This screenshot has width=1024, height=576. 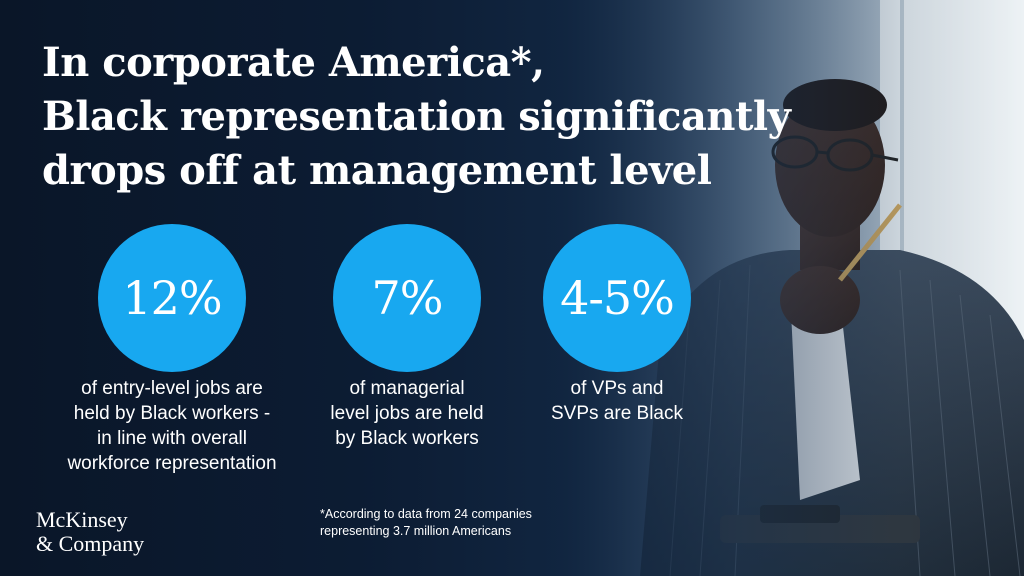 What do you see at coordinates (293, 62) in the screenshot?
I see `headline-line-1: In corporate America*,` at bounding box center [293, 62].